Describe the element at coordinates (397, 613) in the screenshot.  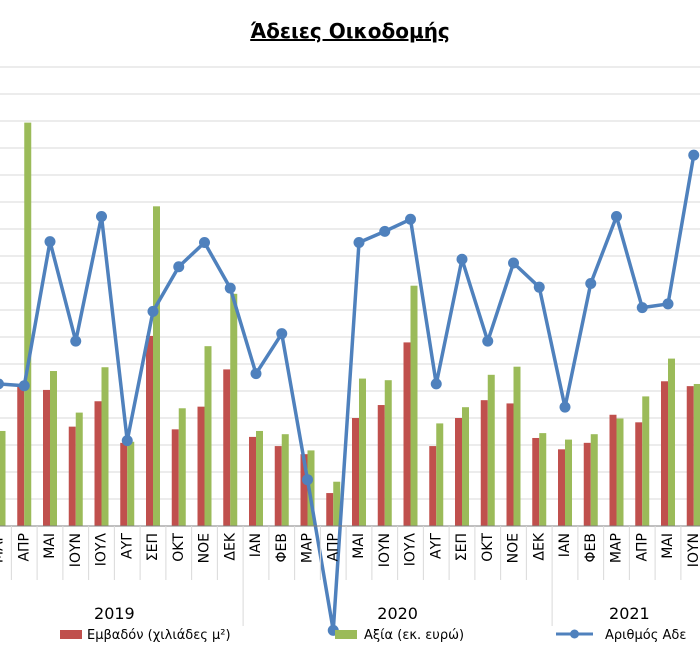
I see `year-label: 2020` at that location.